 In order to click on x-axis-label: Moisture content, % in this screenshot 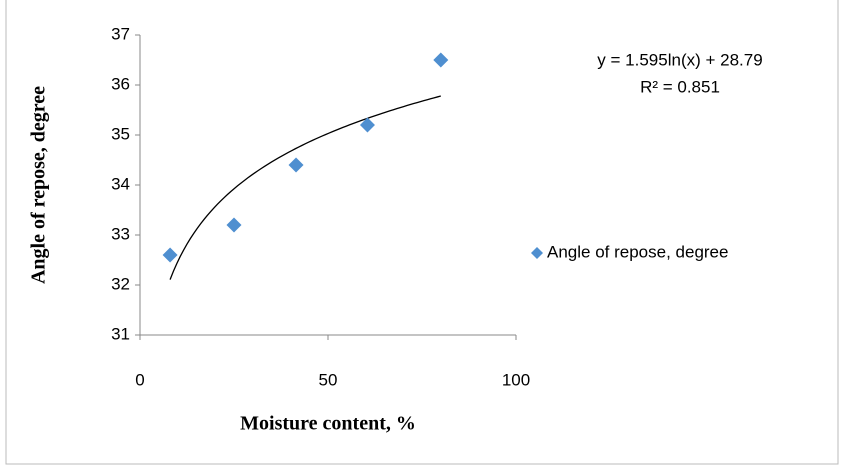, I will do `click(328, 424)`.